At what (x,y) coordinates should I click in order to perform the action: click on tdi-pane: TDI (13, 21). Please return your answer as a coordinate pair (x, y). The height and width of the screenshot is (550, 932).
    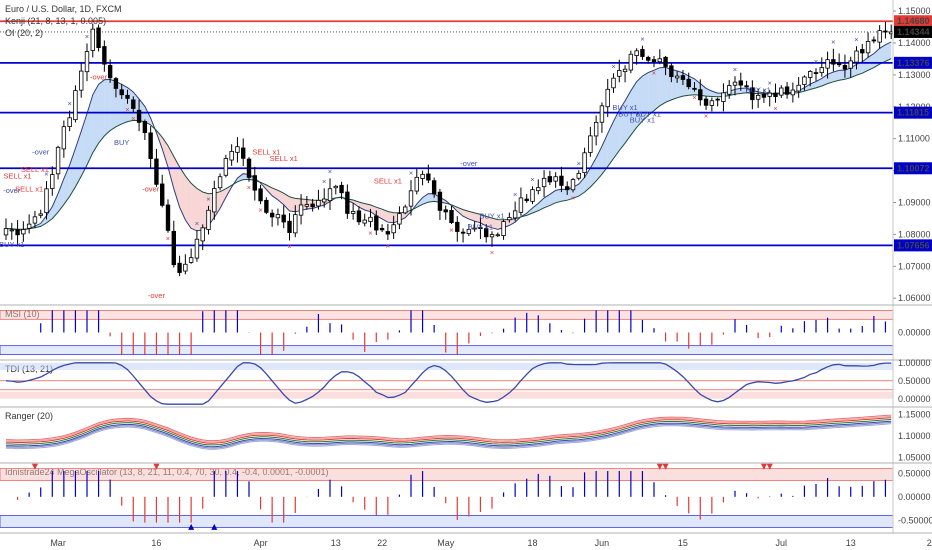
    Looking at the image, I should click on (446, 383).